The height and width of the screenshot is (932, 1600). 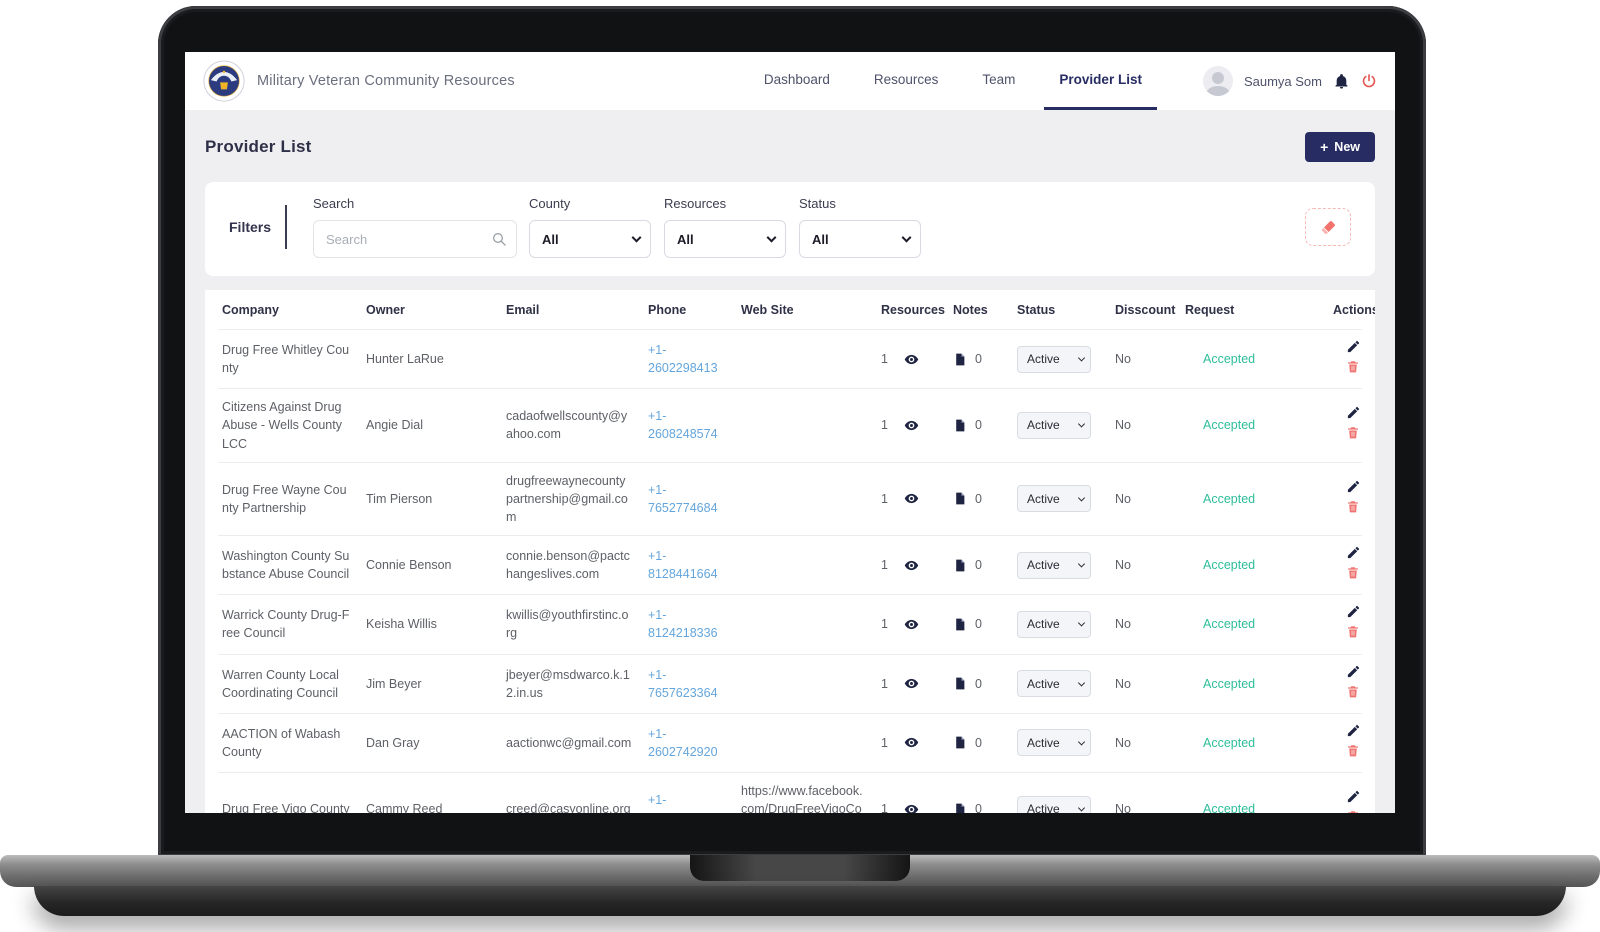 What do you see at coordinates (386, 81) in the screenshot?
I see `app-title: Military Veteran Community Resources` at bounding box center [386, 81].